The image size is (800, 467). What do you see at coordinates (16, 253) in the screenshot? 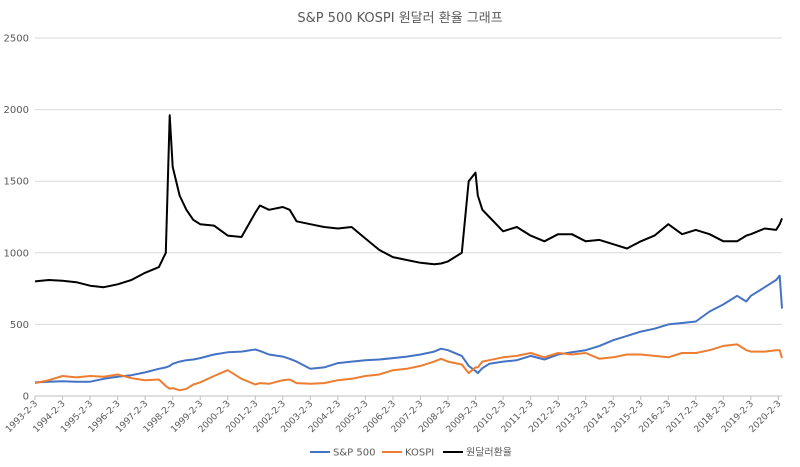
I see `y-tick-label: 1000` at bounding box center [16, 253].